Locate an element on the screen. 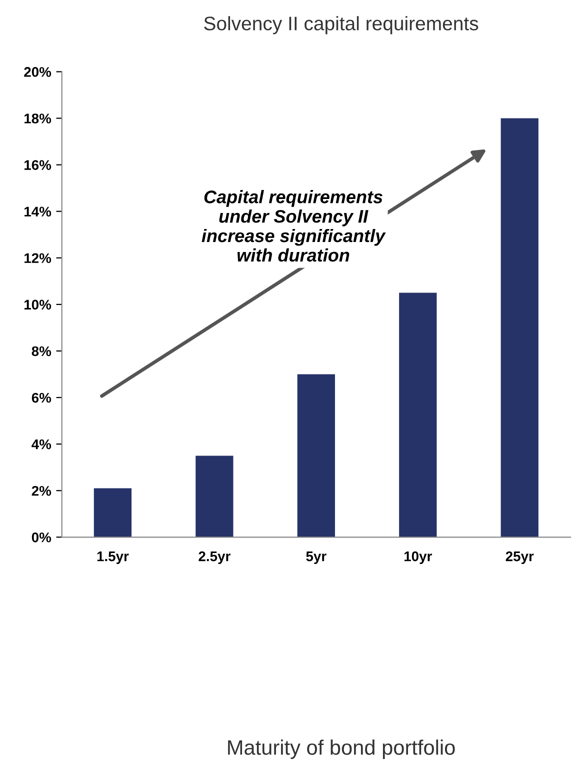 This screenshot has width=578, height=763. text: Maturity of bond portfolio is located at coordinates (341, 749).